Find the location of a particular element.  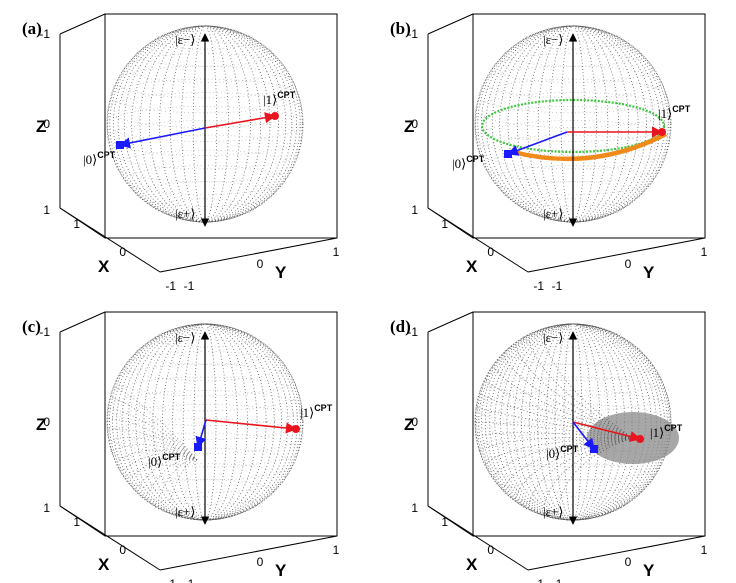

panel-label: (d) is located at coordinates (400, 326).